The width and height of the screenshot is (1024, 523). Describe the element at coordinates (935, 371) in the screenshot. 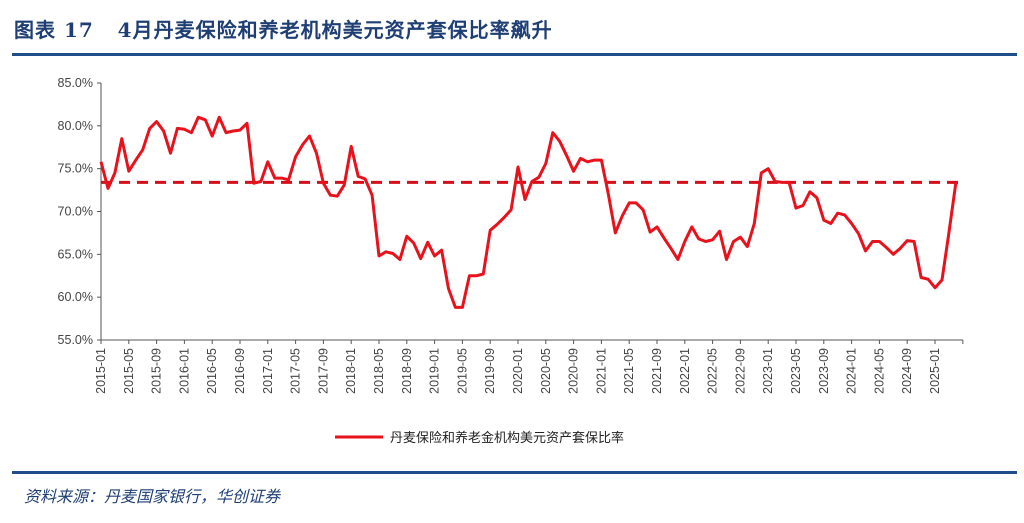

I see `x-tick-label: 2025-01` at that location.